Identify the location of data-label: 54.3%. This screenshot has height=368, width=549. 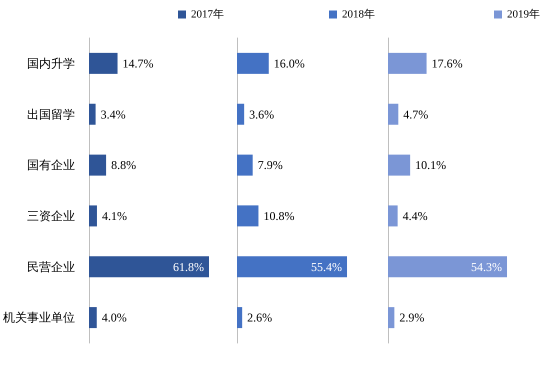
(486, 267).